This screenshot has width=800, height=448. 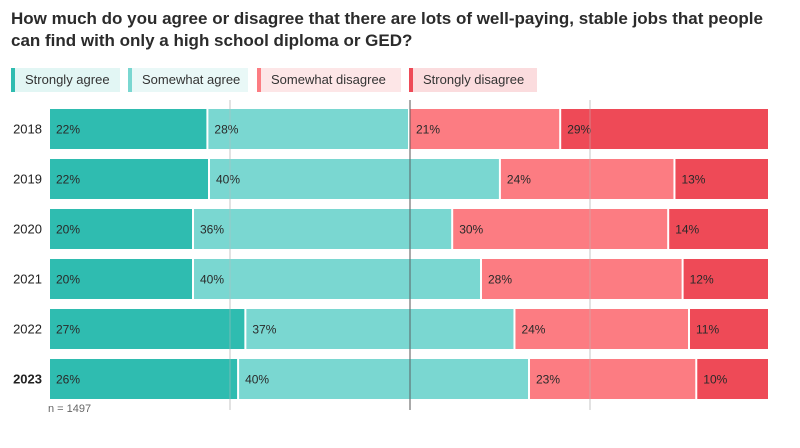 I want to click on data-label: 30%, so click(x=471, y=230).